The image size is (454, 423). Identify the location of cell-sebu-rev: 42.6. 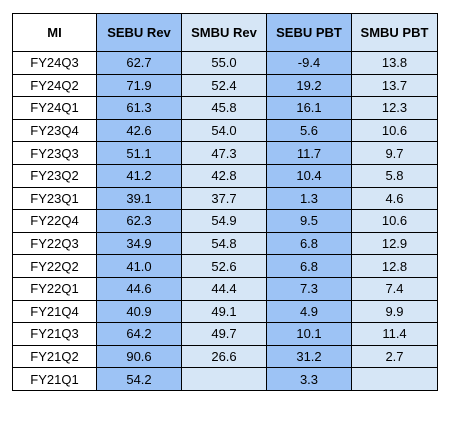
(139, 130).